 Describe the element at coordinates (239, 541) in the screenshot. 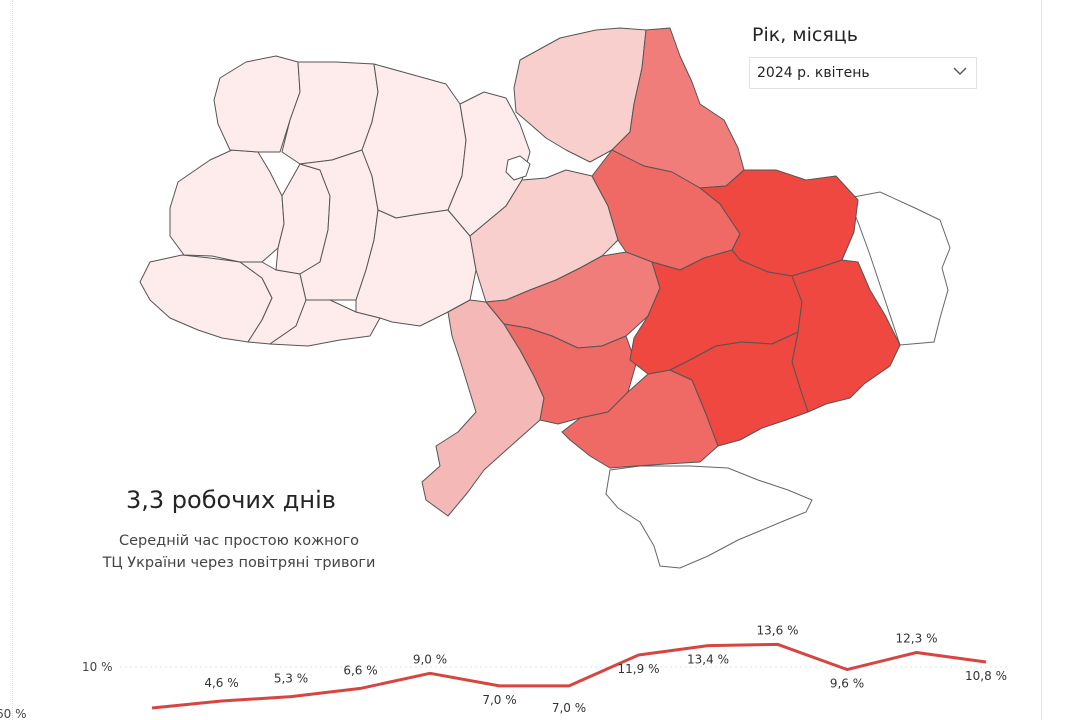

I see `kpi-caption-line-1: Середній час простою кожного` at that location.